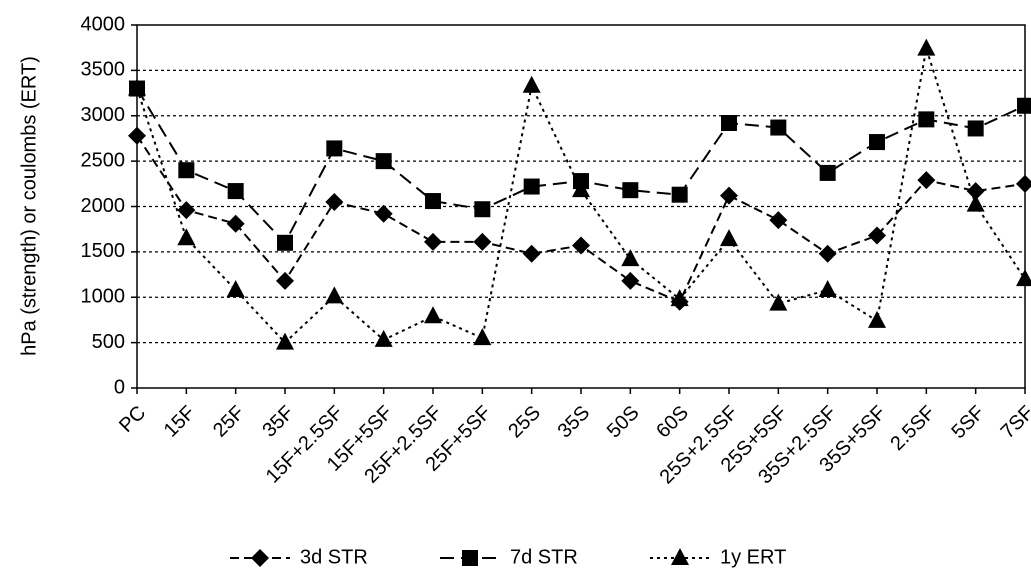 This screenshot has width=1031, height=583. What do you see at coordinates (278, 422) in the screenshot?
I see `x-tick-label: 35F` at bounding box center [278, 422].